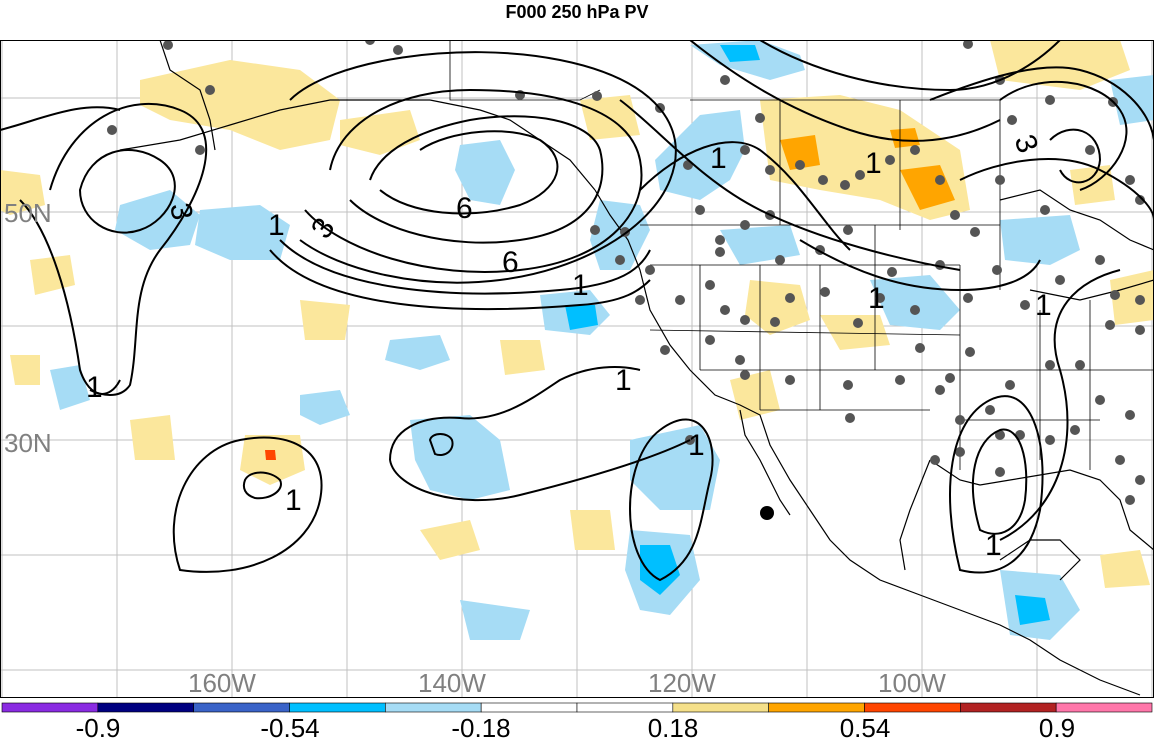  What do you see at coordinates (28, 213) in the screenshot?
I see `lat-label-50n: 50N` at bounding box center [28, 213].